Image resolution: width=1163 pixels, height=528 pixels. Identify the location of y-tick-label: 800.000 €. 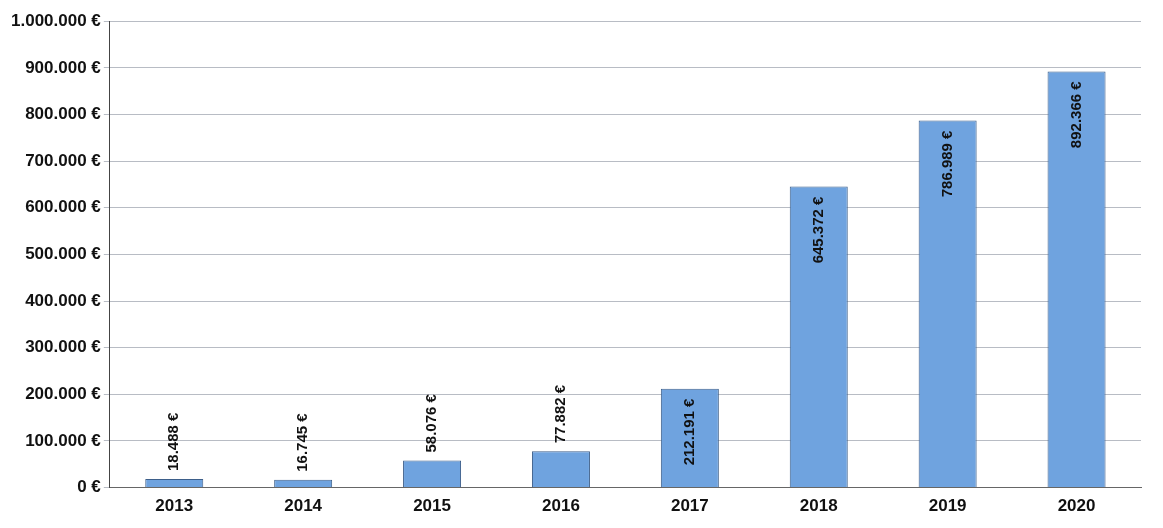
(63, 114).